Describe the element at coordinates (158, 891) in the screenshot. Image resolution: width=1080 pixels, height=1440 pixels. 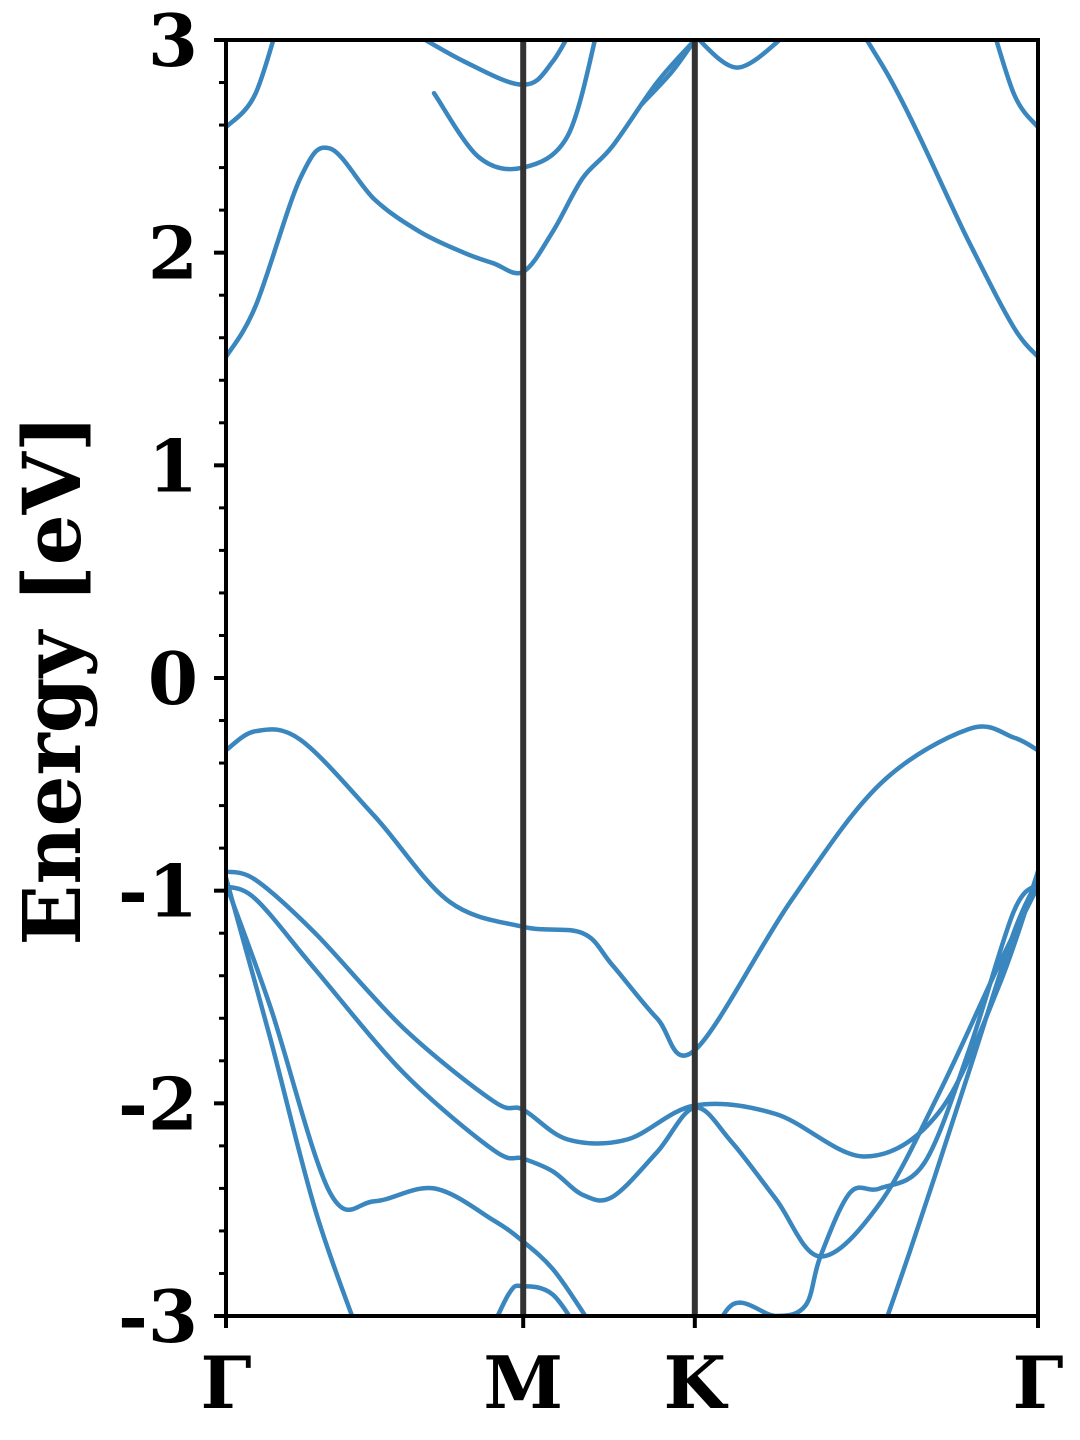
I see `y-tick-label: -1` at that location.